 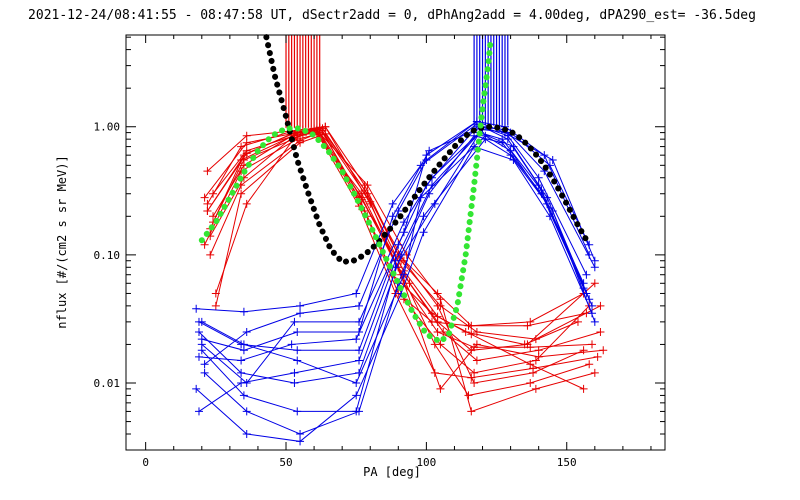 I want to click on series-3-blue, so click(x=491, y=80).